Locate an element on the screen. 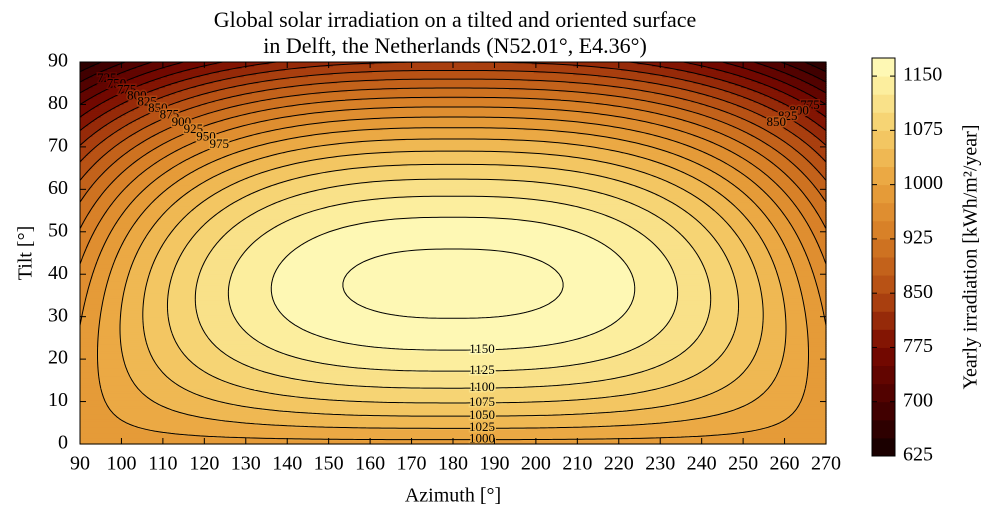 The image size is (1000, 524). contour-label: 850 is located at coordinates (158, 107).